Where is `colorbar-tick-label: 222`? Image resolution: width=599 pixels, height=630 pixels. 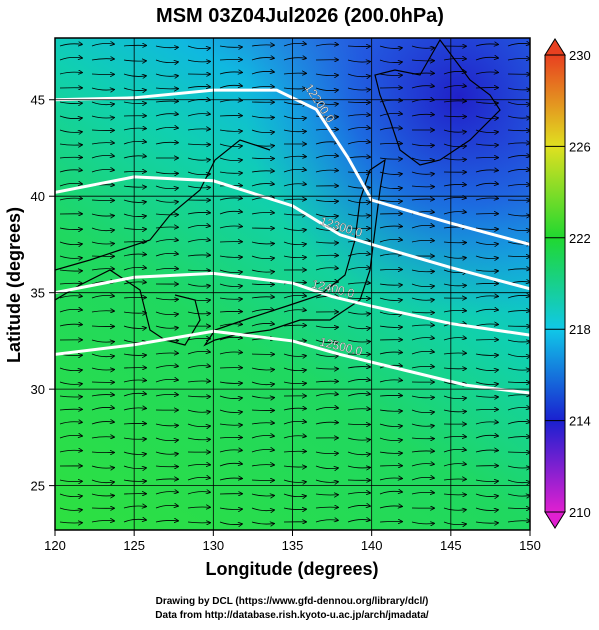 colorbar-tick-label: 222 is located at coordinates (580, 238).